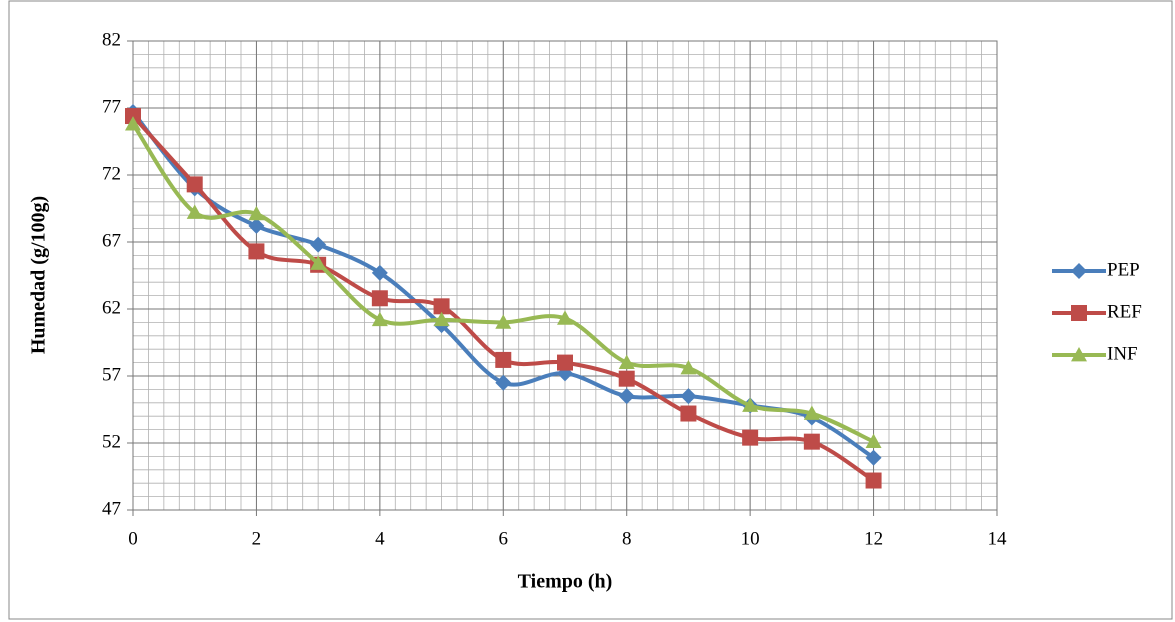 This screenshot has height=622, width=1175. Describe the element at coordinates (1124, 311) in the screenshot. I see `legend-label: REF` at that location.